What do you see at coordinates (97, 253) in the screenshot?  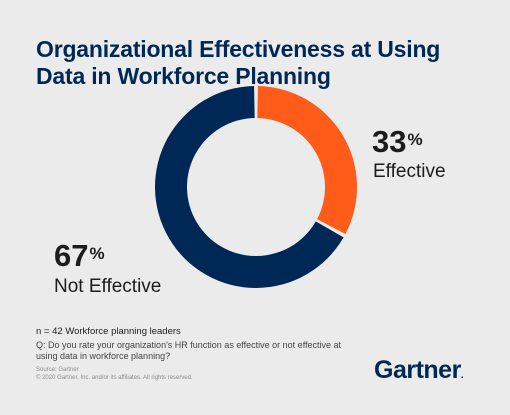 I see `not-effective-percent-sign: %` at bounding box center [97, 253].